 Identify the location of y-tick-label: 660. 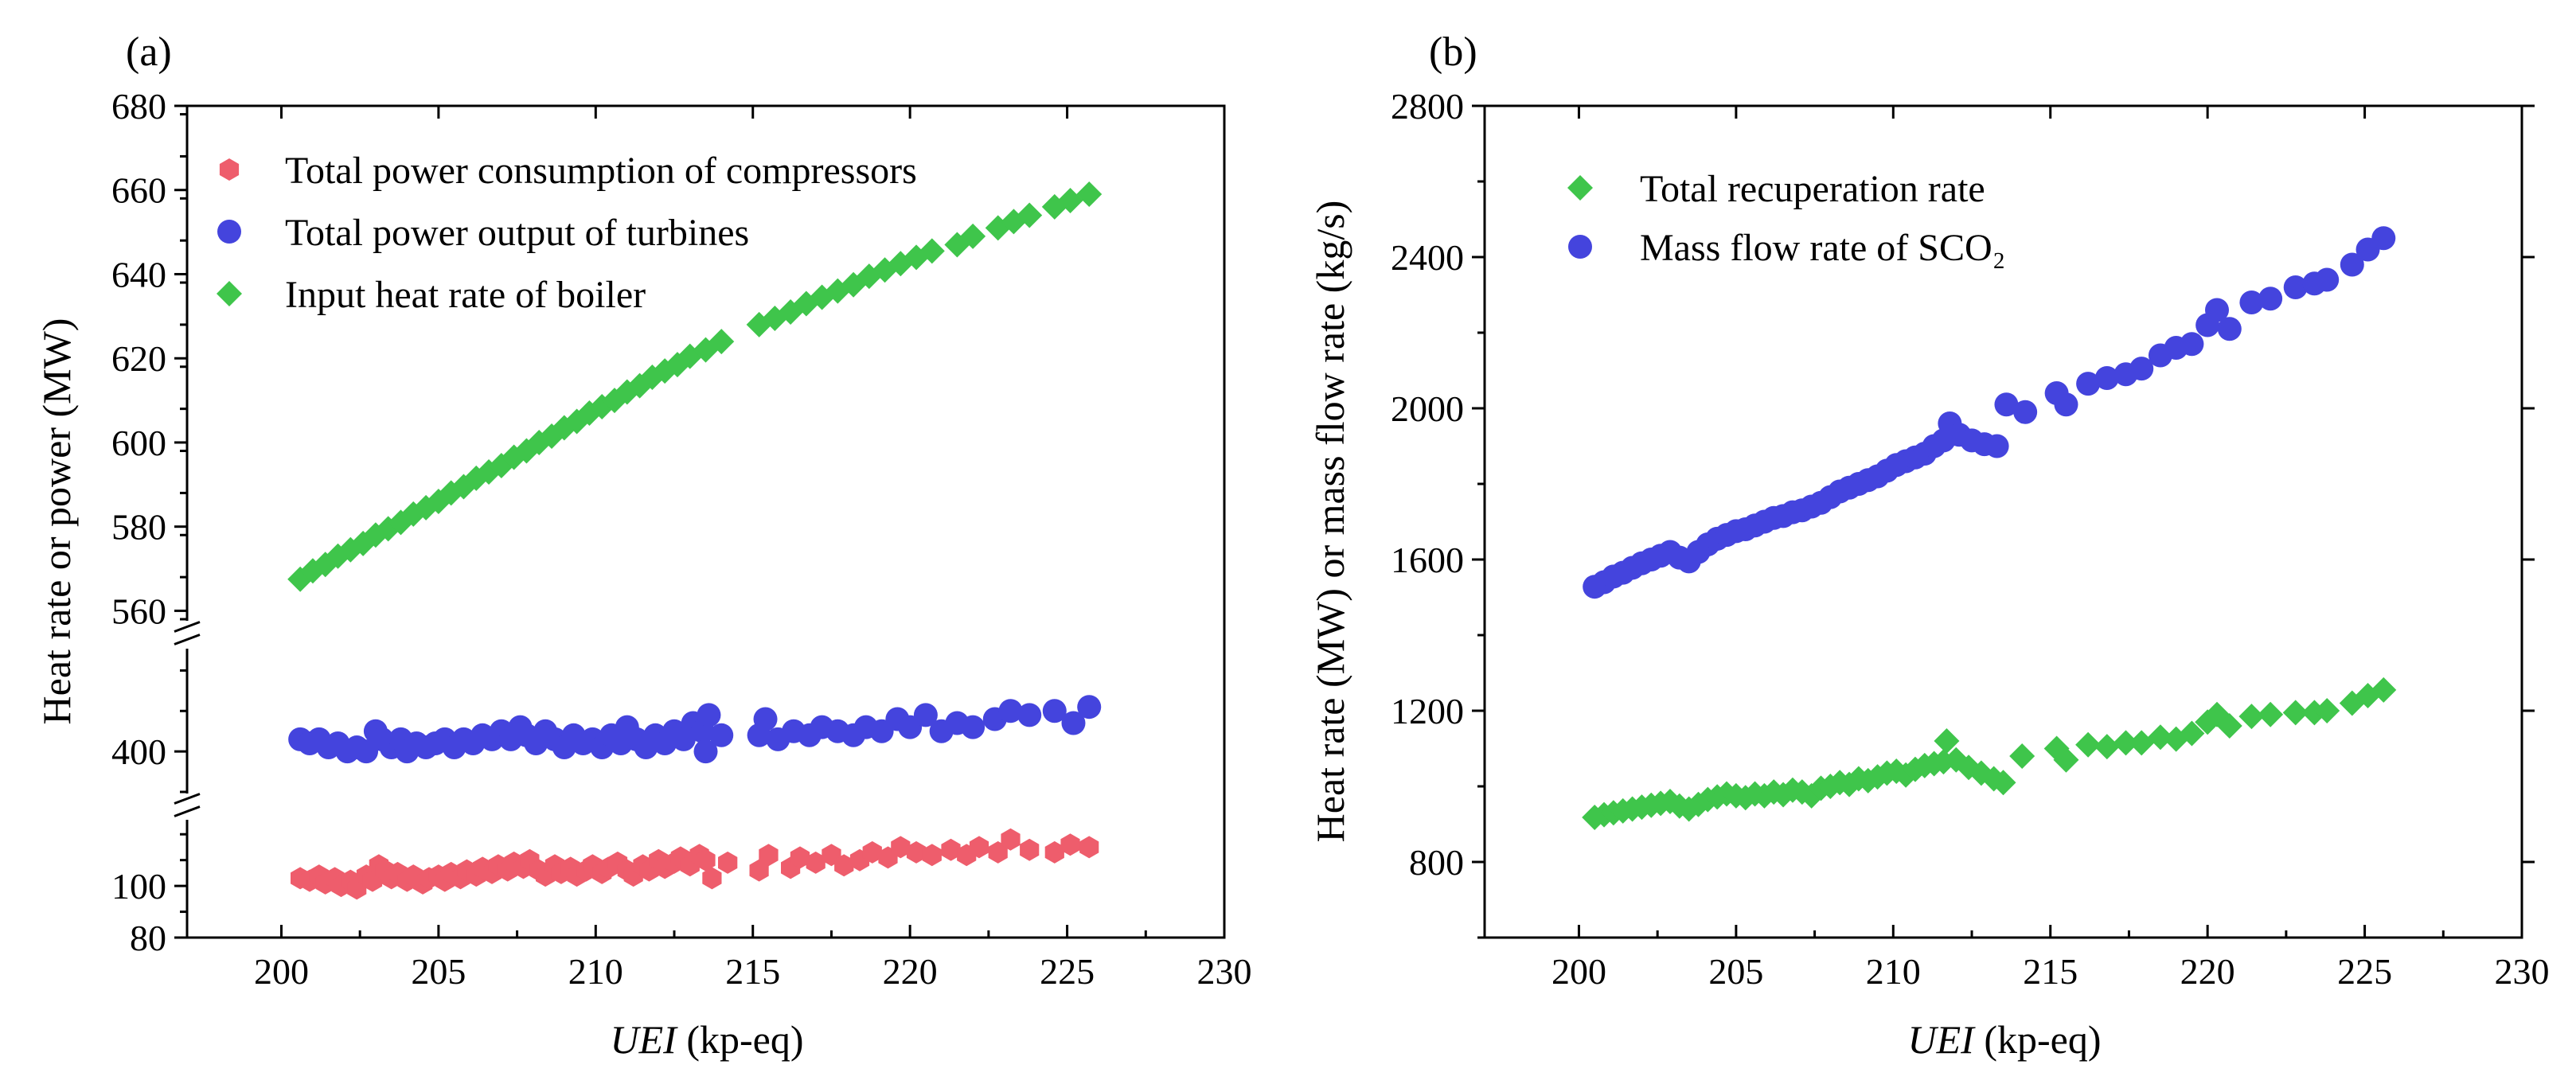
(138, 190).